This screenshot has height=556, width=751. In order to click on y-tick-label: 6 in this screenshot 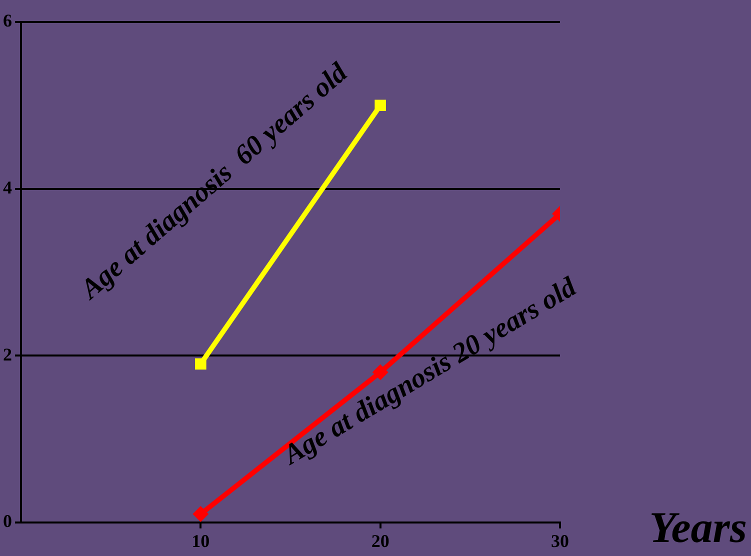, I will do `click(7, 20)`.